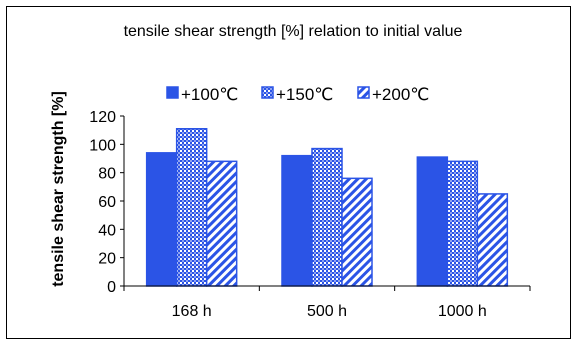  I want to click on y-tick-label: 60, so click(107, 202).